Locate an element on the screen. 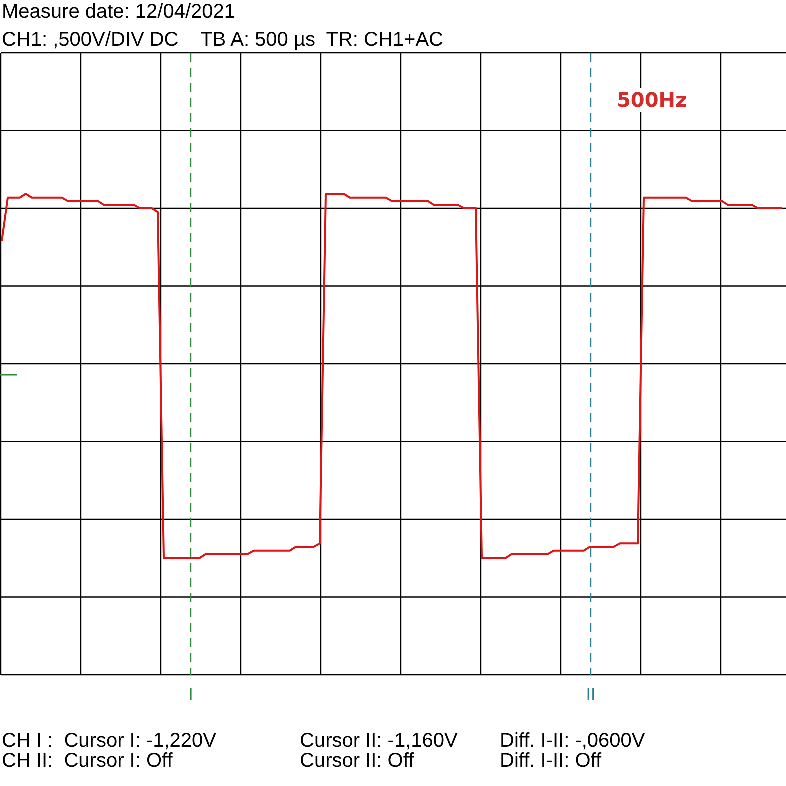  text: CH I : Cursor I: -1,220V is located at coordinates (110, 741).